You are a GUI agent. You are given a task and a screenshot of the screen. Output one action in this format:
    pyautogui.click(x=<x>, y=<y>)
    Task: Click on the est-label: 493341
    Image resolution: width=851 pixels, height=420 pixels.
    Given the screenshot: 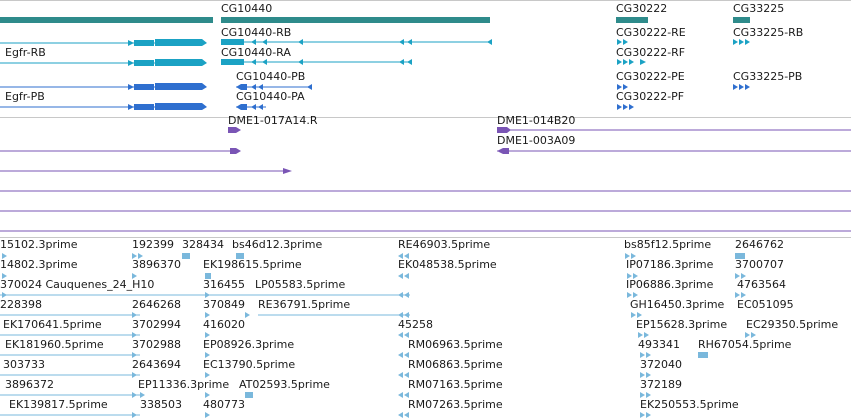 What is the action you would take?
    pyautogui.click(x=659, y=344)
    